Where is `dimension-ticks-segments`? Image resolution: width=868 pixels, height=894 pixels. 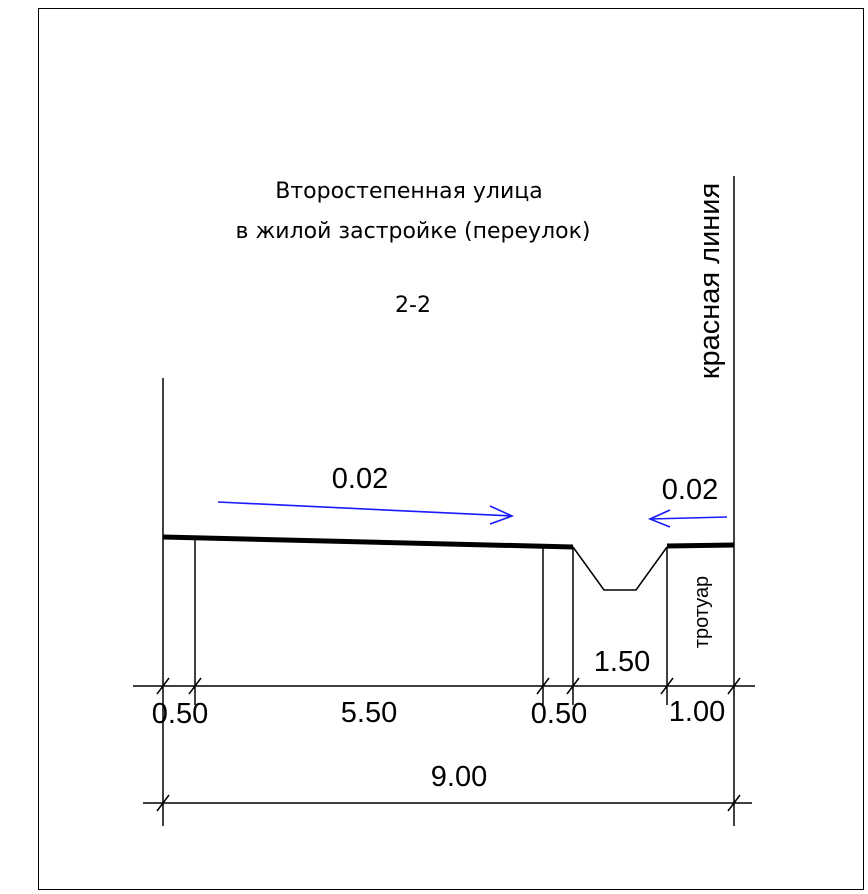
dimension-ticks-segments is located at coordinates (448, 686).